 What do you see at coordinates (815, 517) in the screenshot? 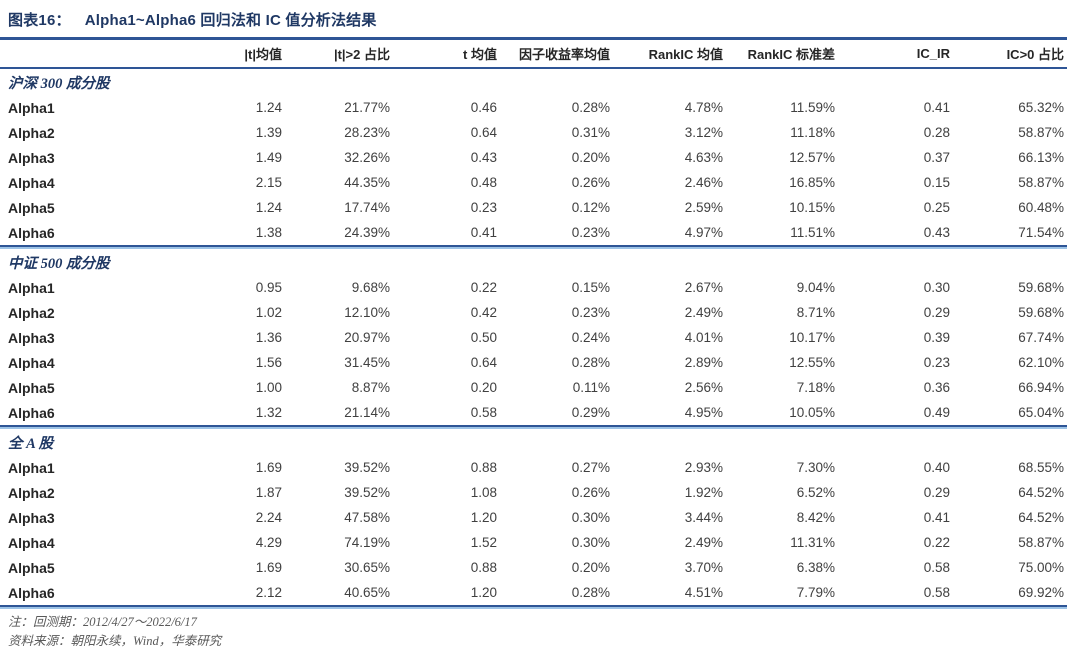
I see `value-cell: 8.42%` at bounding box center [815, 517].